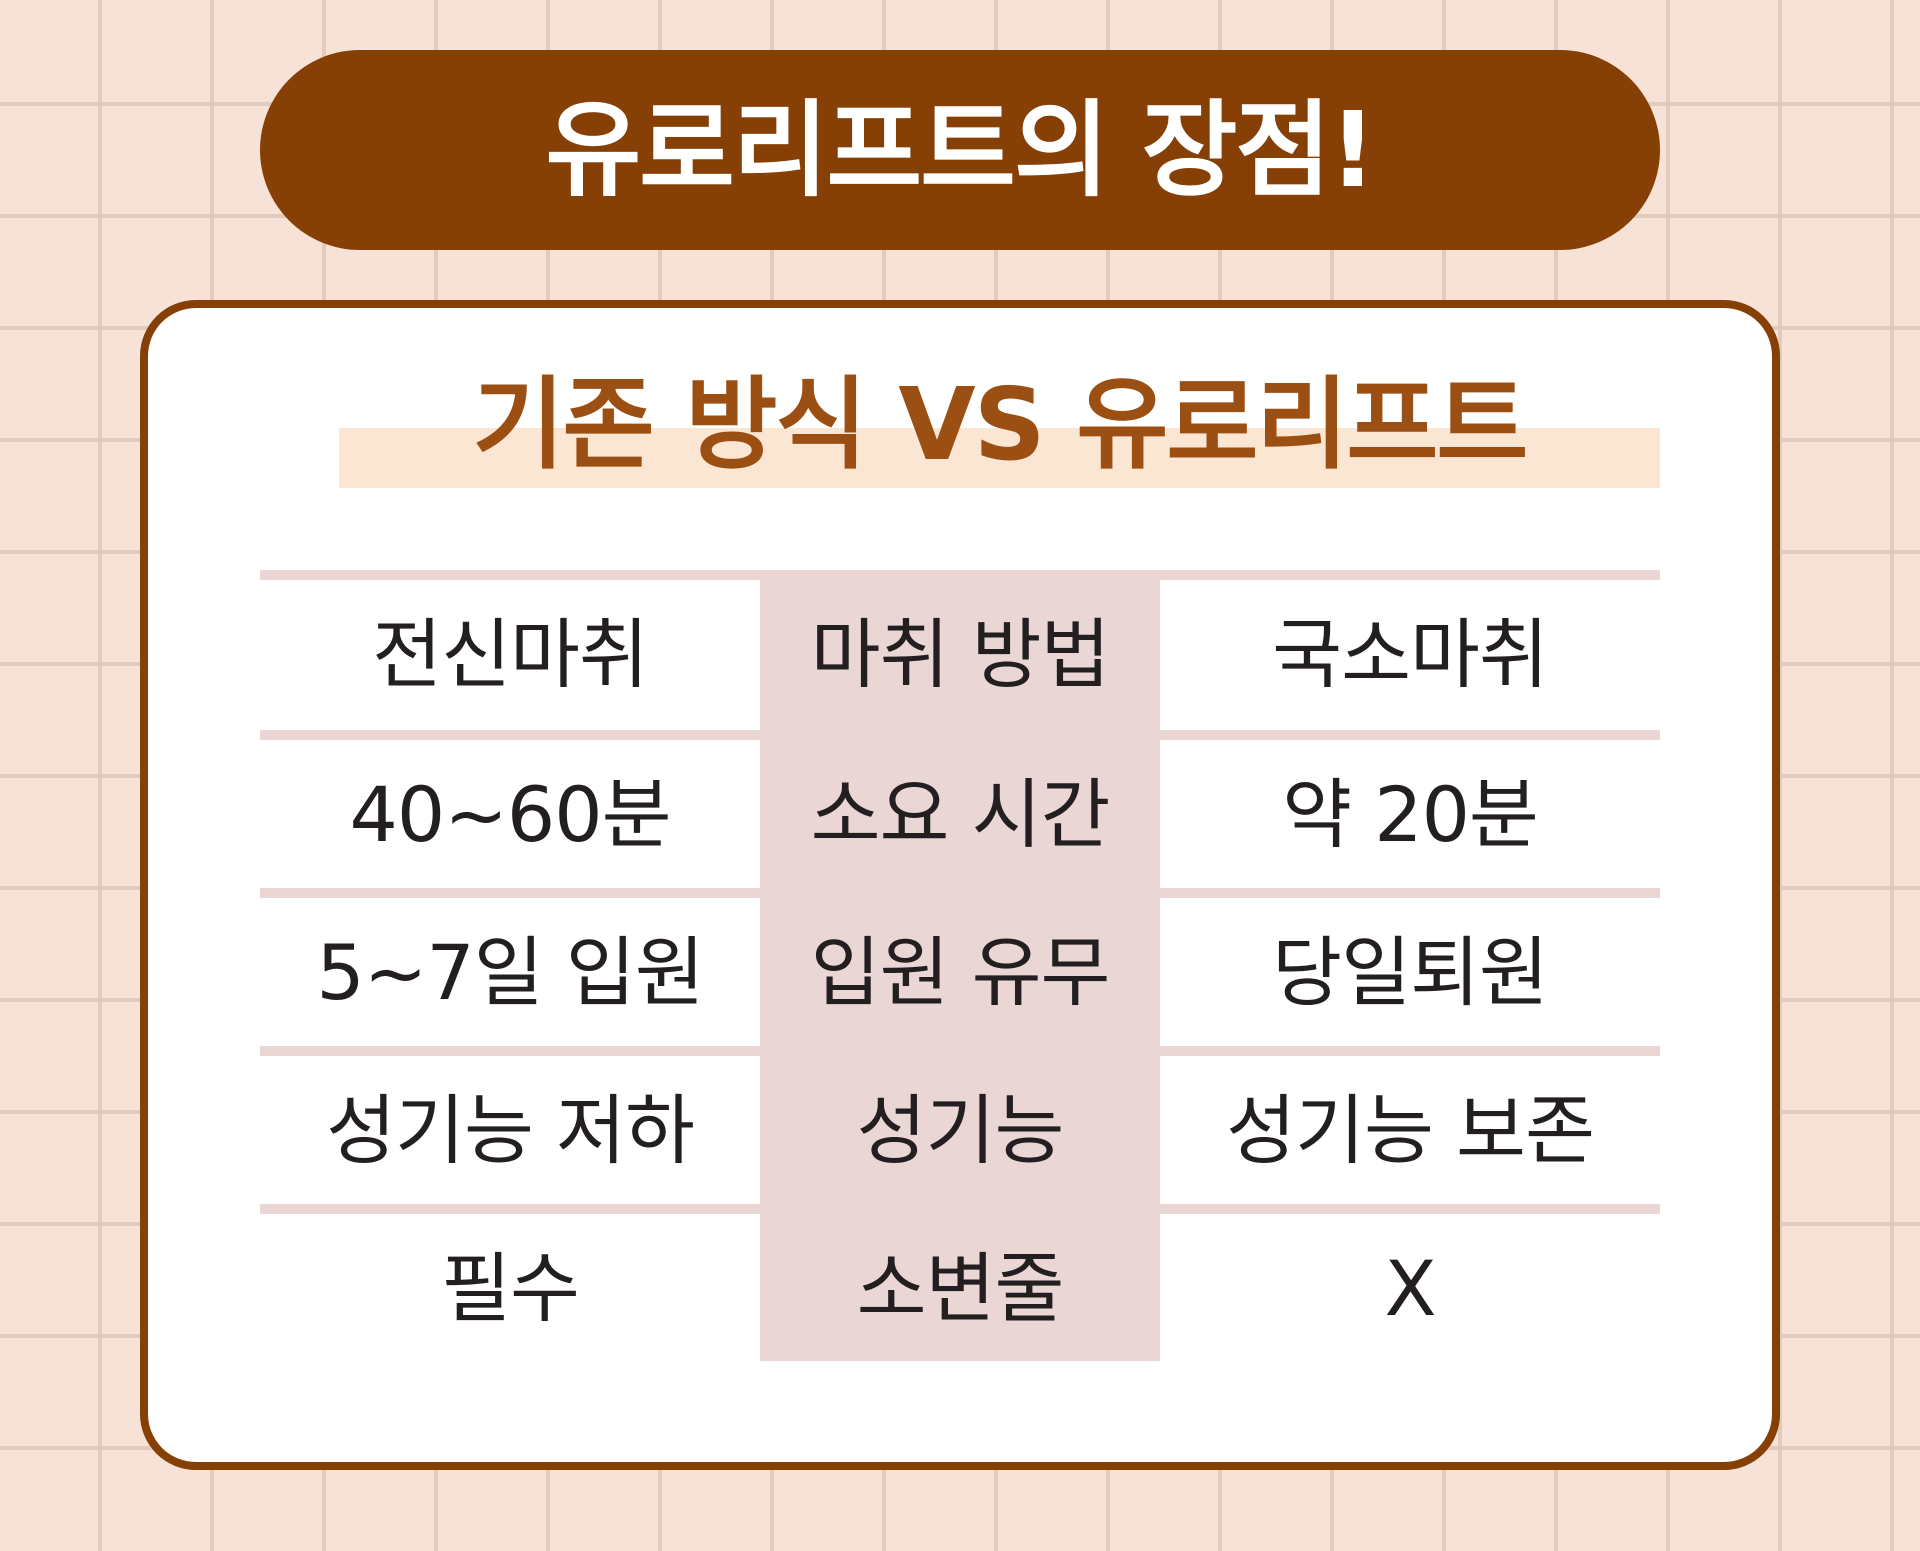 Image resolution: width=1920 pixels, height=1551 pixels. Describe the element at coordinates (960, 814) in the screenshot. I see `category-cell: 소요 시간` at that location.